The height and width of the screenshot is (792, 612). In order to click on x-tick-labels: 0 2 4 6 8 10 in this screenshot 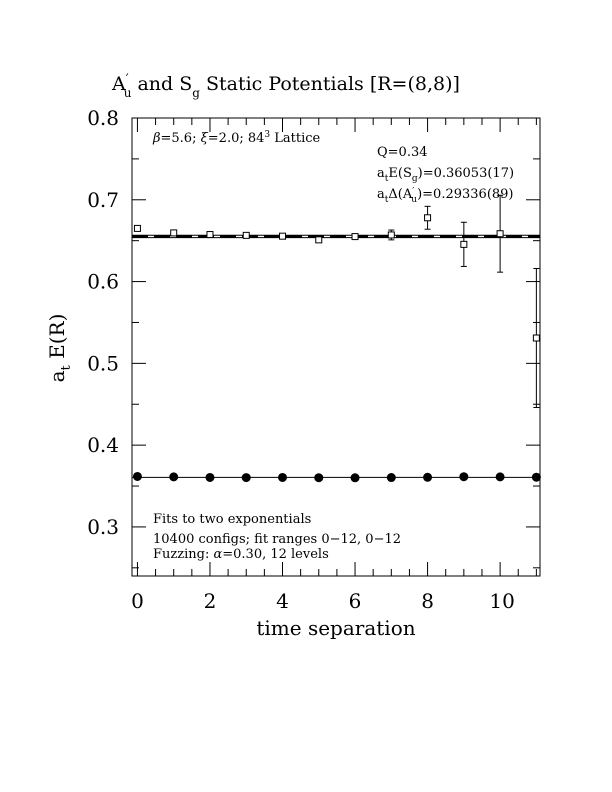, I will do `click(323, 601)`.